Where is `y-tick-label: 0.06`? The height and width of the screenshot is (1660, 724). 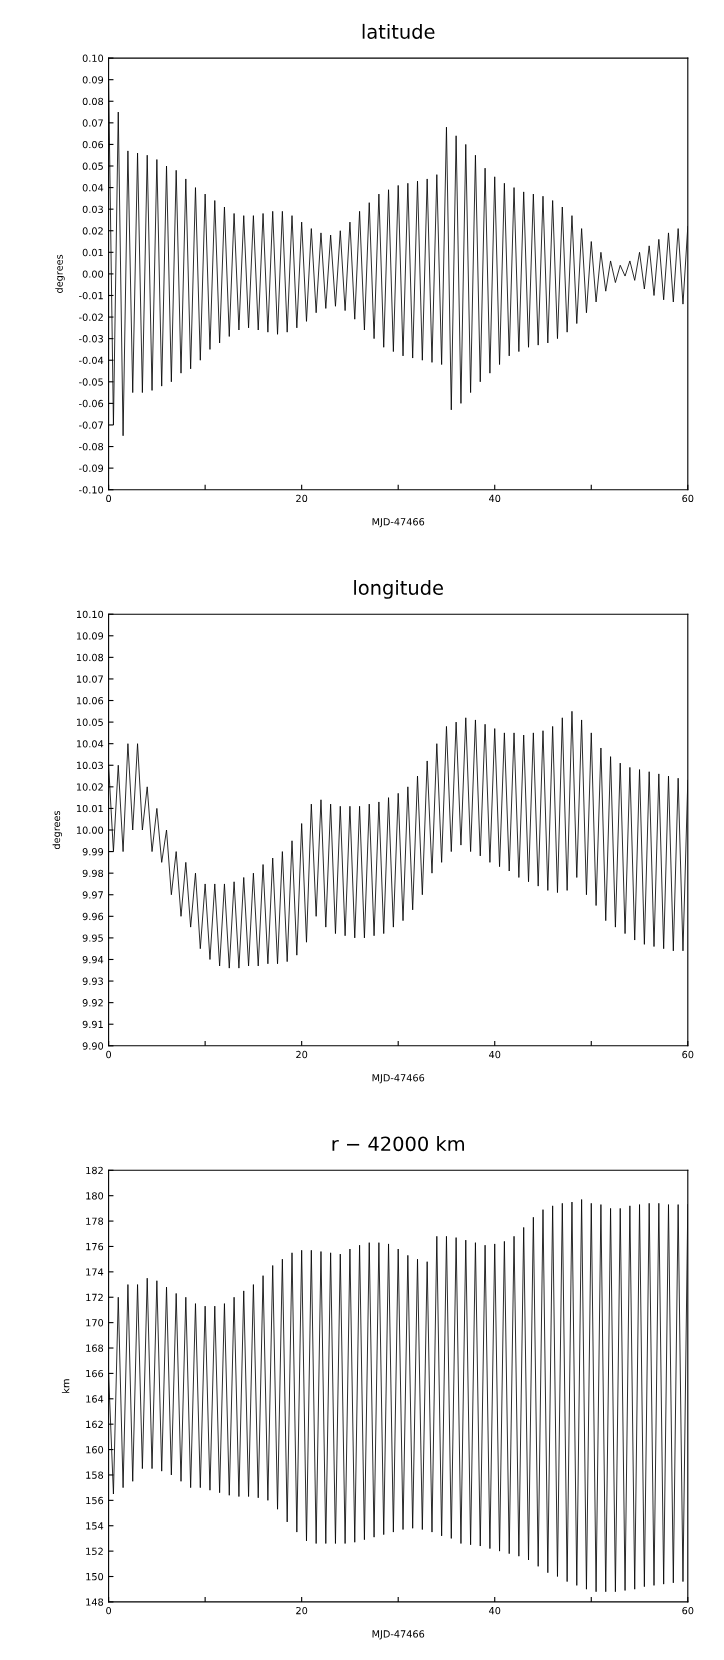 y-tick-label: 0.06 is located at coordinates (93, 144).